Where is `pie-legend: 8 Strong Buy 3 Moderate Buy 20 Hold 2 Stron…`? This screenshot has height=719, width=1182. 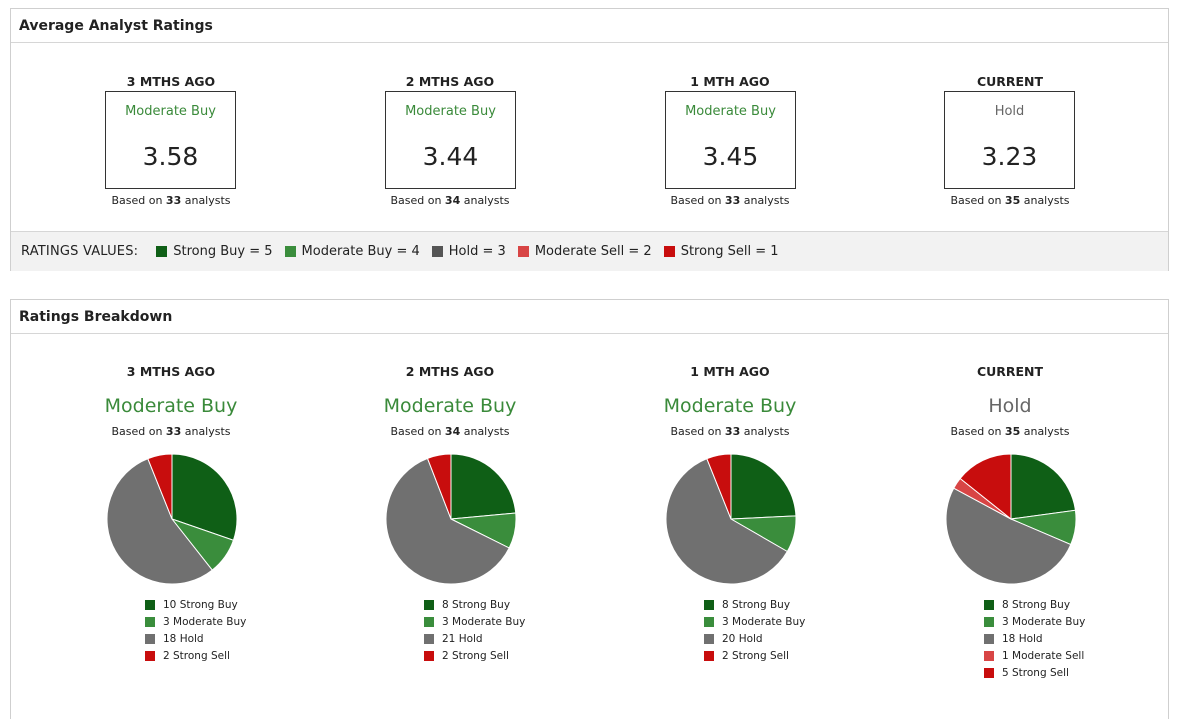
pie-legend: 8 Strong Buy 3 Moderate Buy 20 Hold 2 Stron… is located at coordinates (754, 630).